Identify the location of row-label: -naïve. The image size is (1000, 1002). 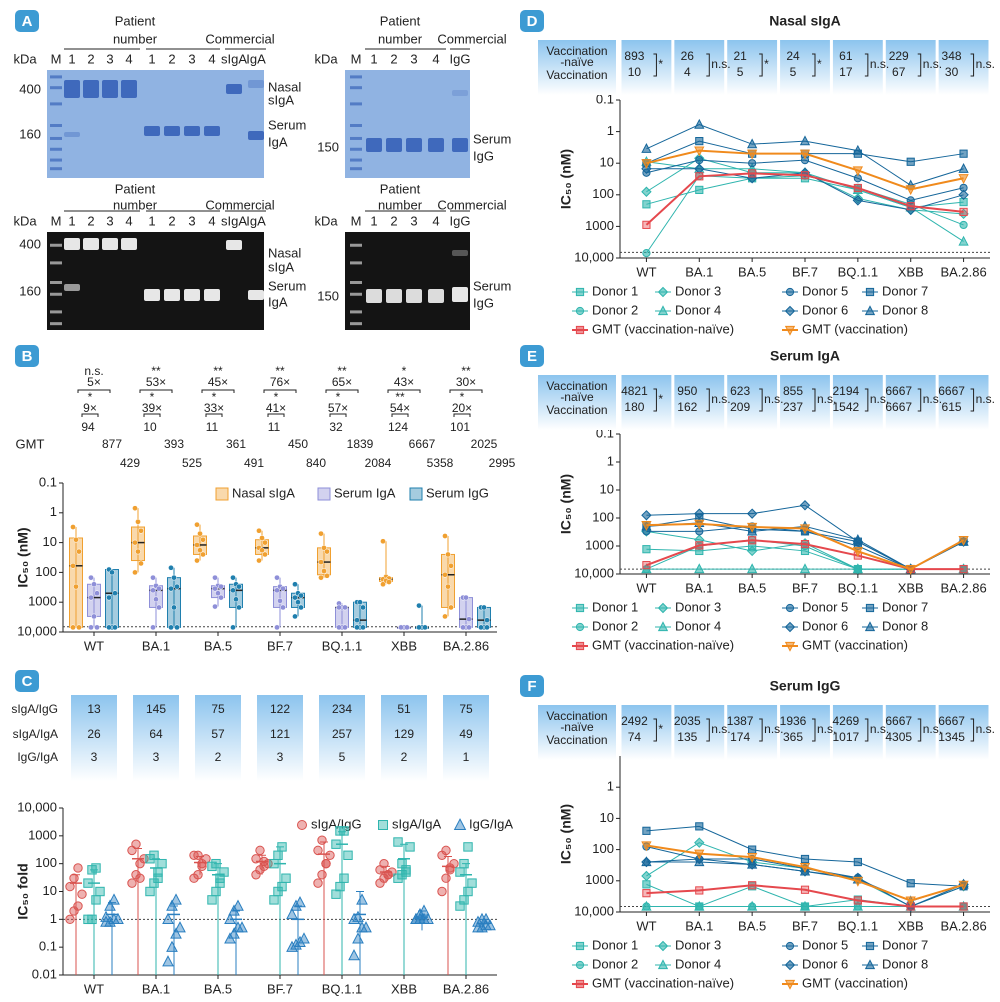
(577, 727).